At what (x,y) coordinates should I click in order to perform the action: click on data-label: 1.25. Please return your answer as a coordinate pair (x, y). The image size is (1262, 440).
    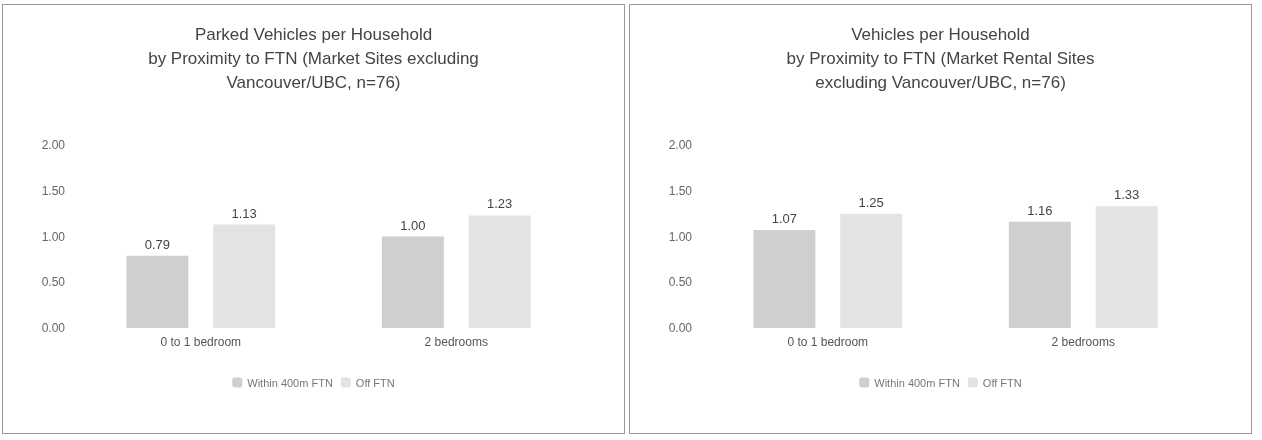
    Looking at the image, I should click on (871, 202).